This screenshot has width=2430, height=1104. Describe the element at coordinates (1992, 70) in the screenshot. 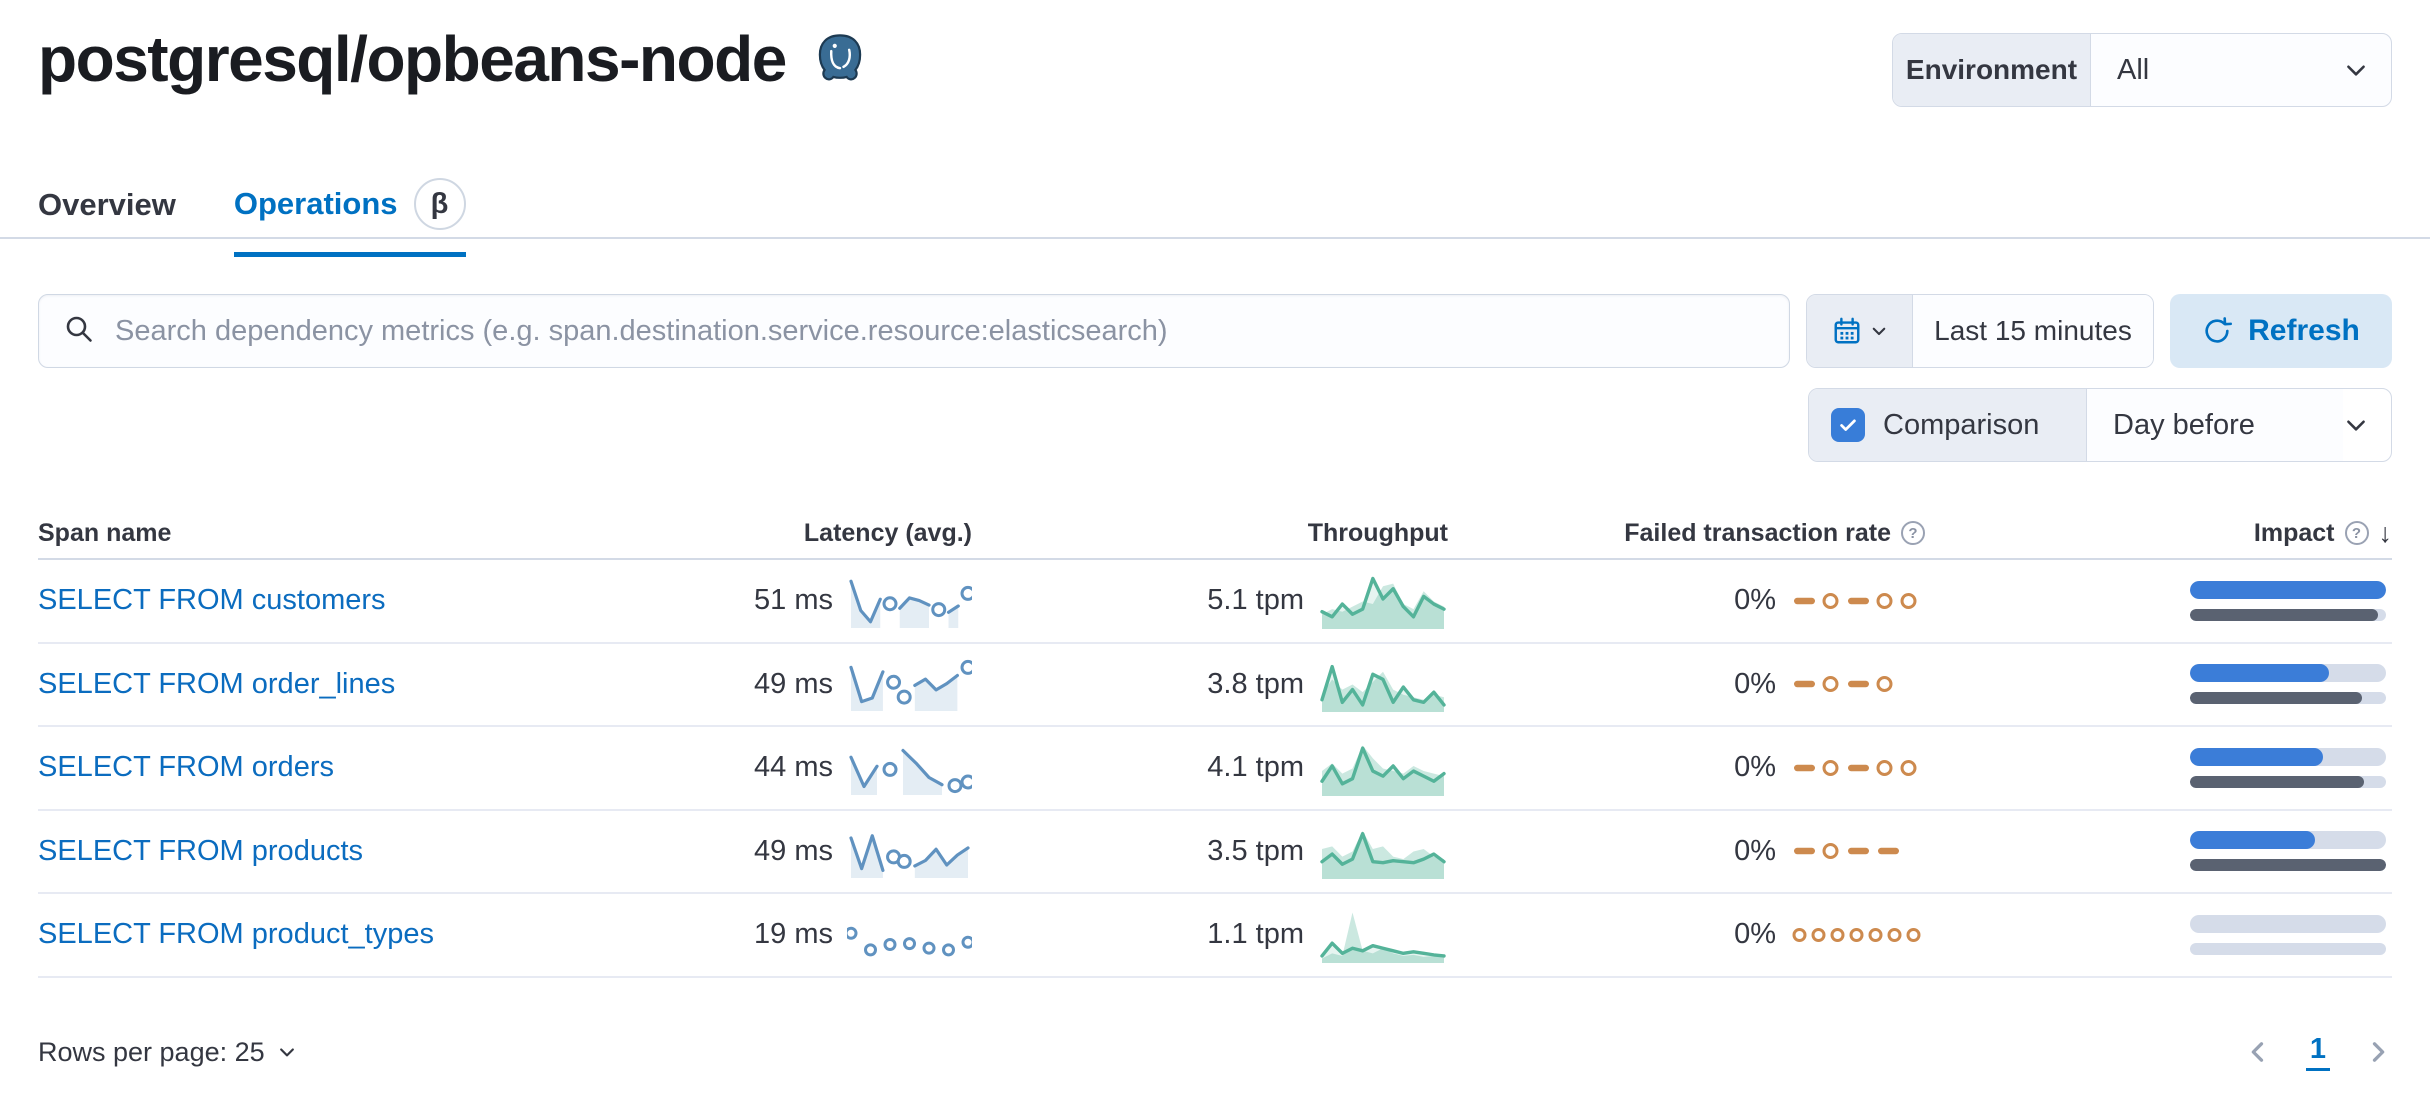

I see `environment-label: Environment` at that location.